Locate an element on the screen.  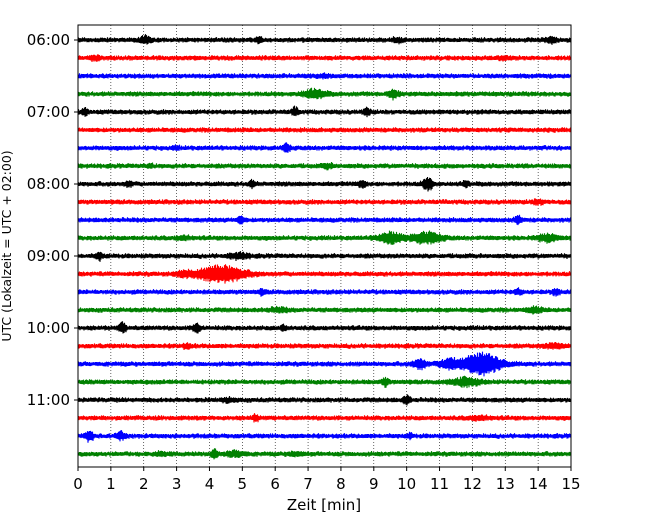
x-tick-label: 7 is located at coordinates (308, 484).